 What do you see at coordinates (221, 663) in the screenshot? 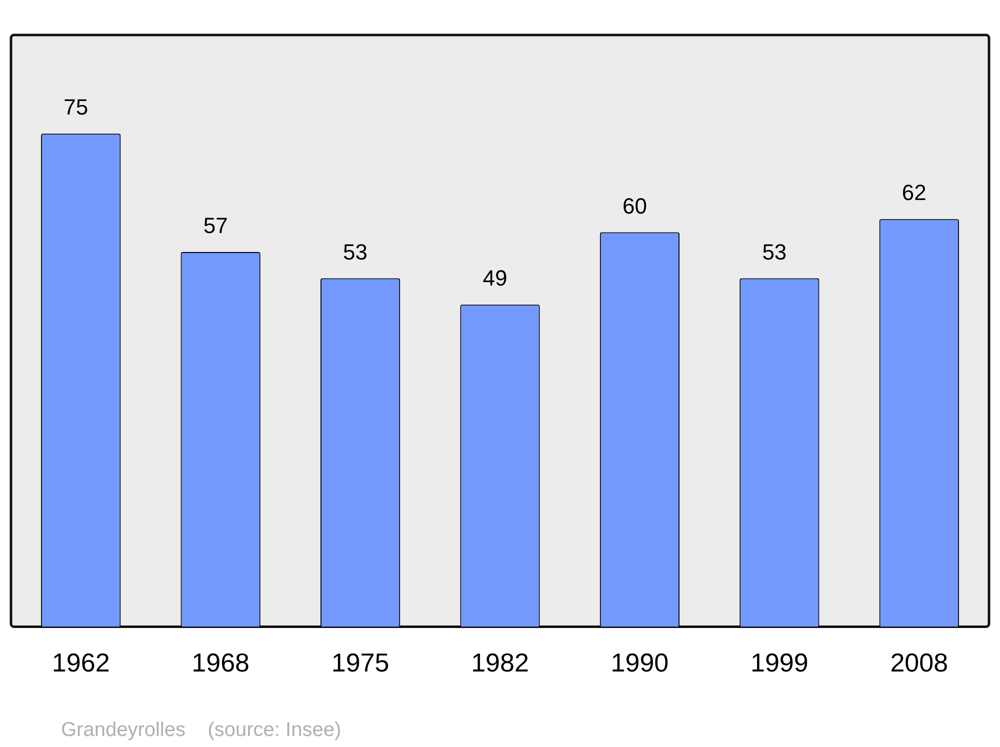
I see `x-tick-label: 1968` at bounding box center [221, 663].